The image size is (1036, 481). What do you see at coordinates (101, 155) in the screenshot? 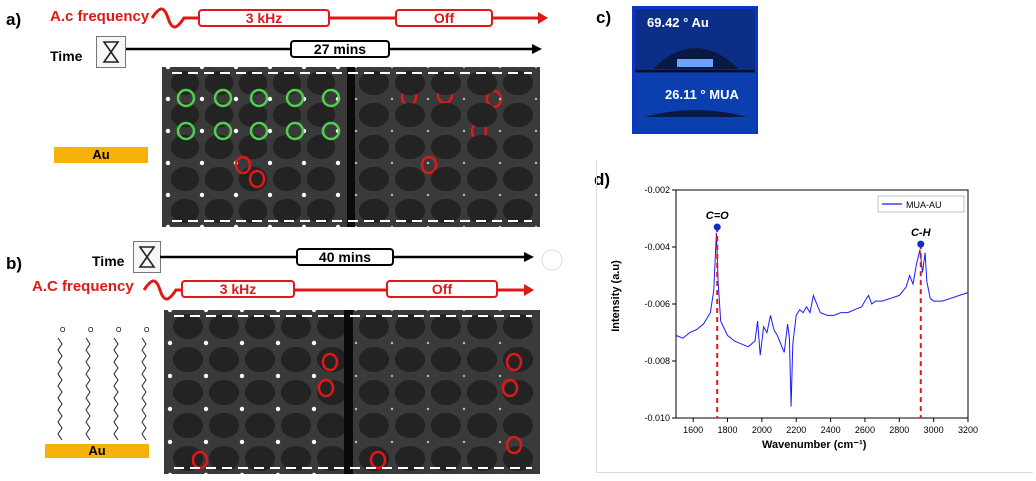
I see `gold-substrate: Au` at bounding box center [101, 155].